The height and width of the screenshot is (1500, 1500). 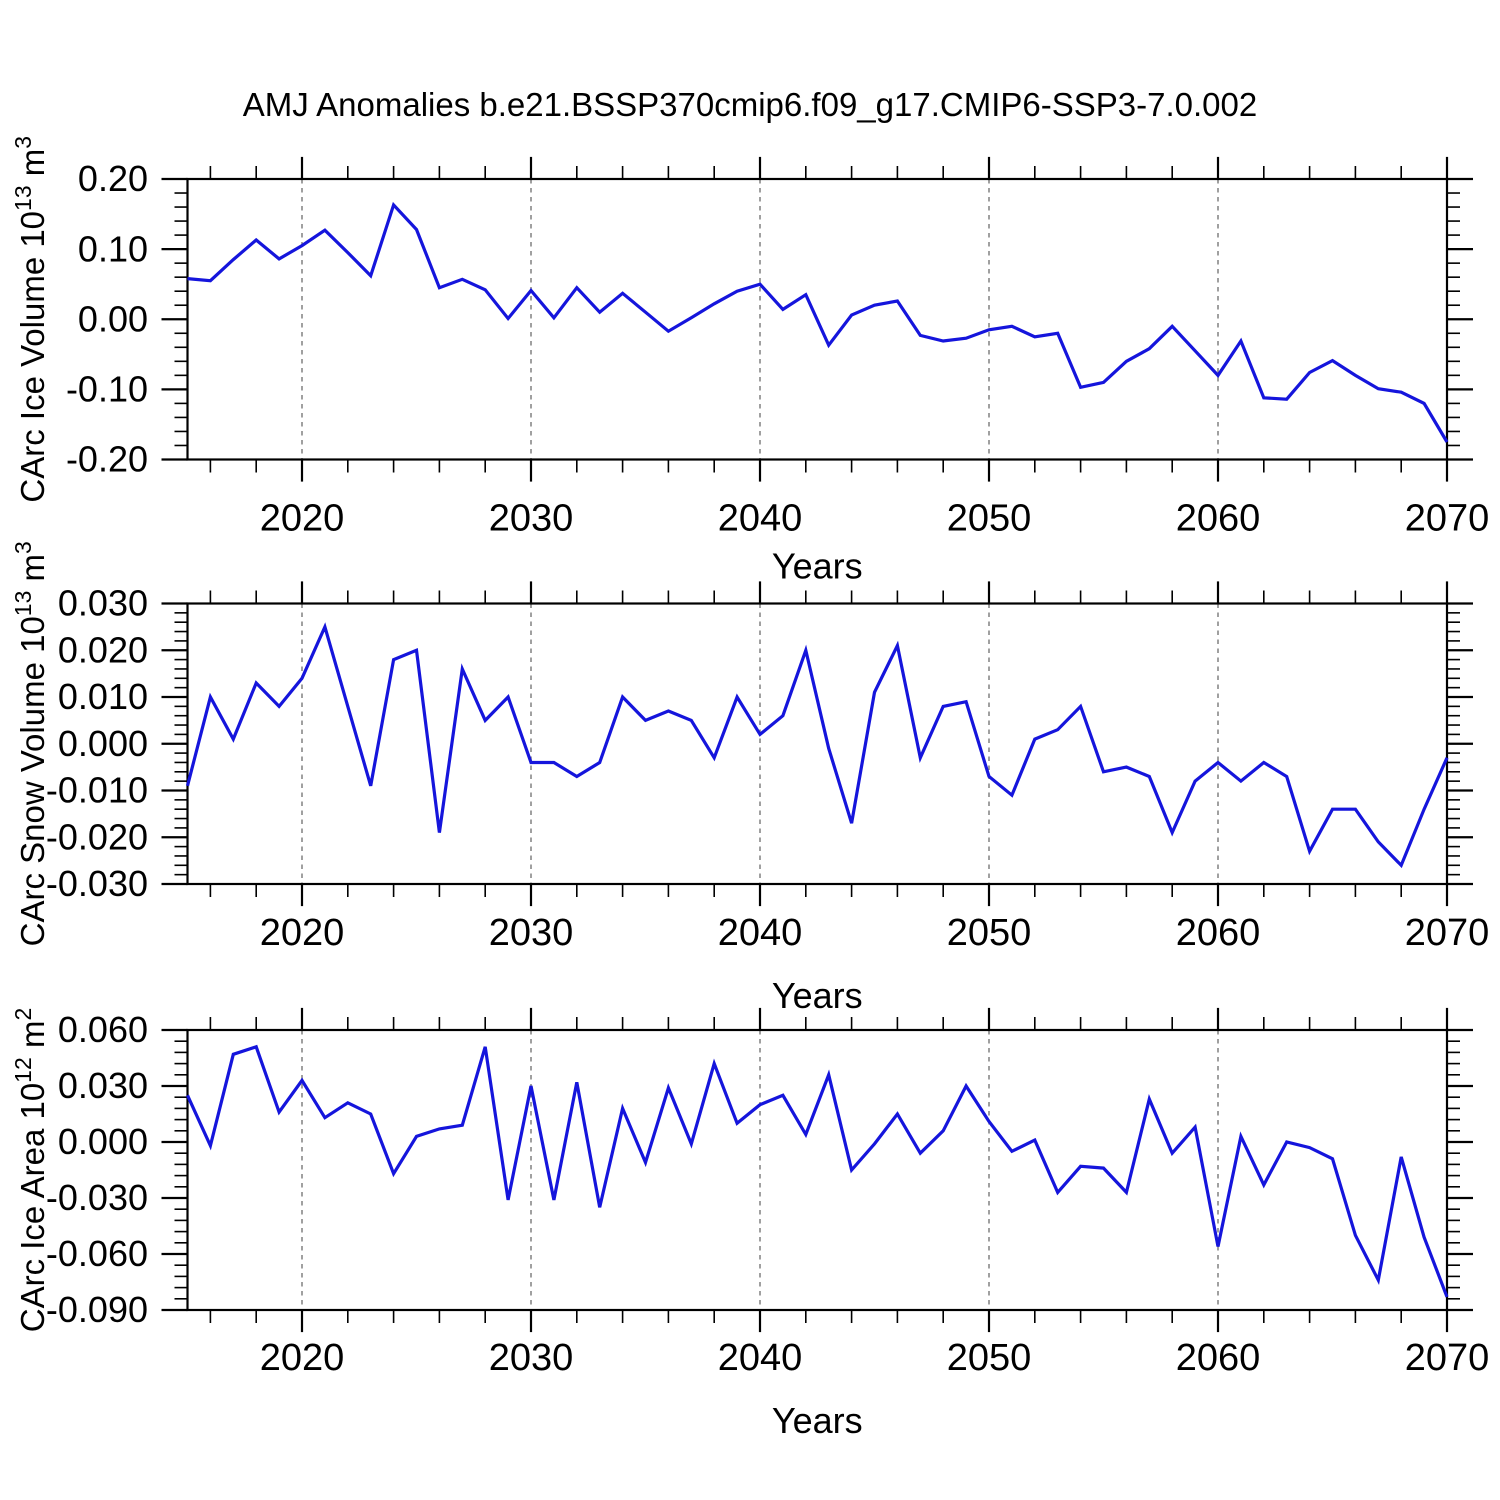 I want to click on y-axis-label: CArc Snow Volume 1013 m3, so click(x=30, y=743).